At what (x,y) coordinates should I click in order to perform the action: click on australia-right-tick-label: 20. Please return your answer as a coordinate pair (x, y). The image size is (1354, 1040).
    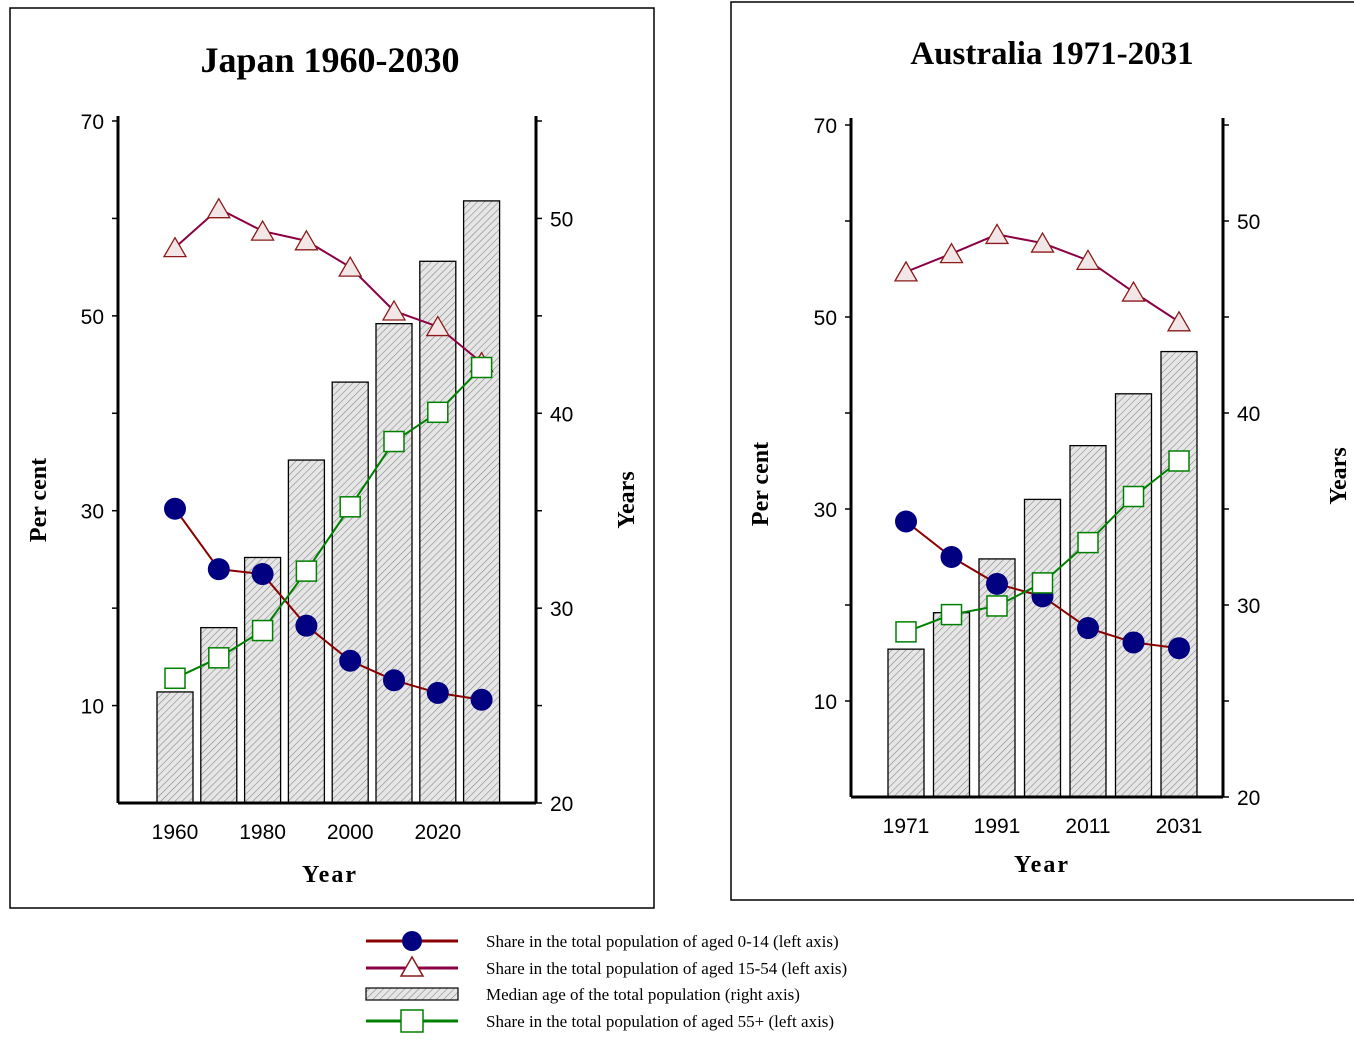
    Looking at the image, I should click on (1248, 798).